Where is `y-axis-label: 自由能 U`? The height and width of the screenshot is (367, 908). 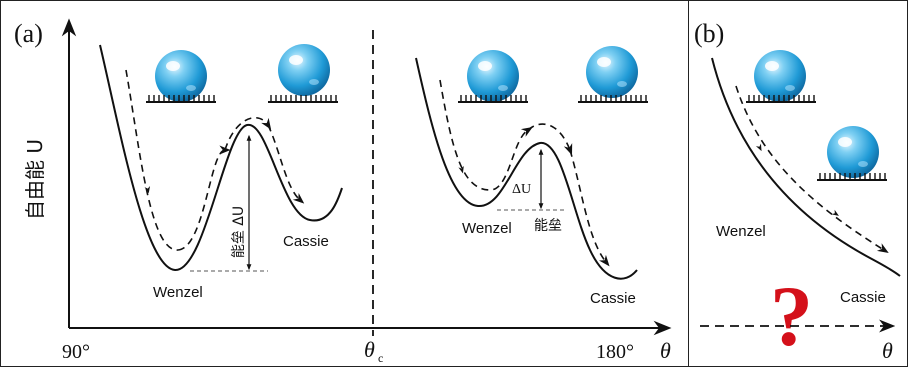 y-axis-label: 自由能 U is located at coordinates (35, 179).